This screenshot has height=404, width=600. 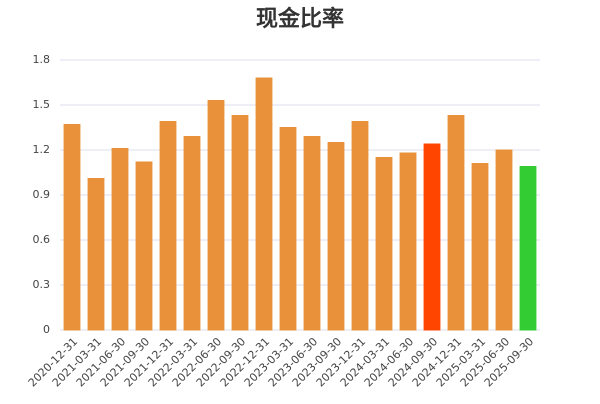 I want to click on y-tick-label: 1.8, so click(x=42, y=59).